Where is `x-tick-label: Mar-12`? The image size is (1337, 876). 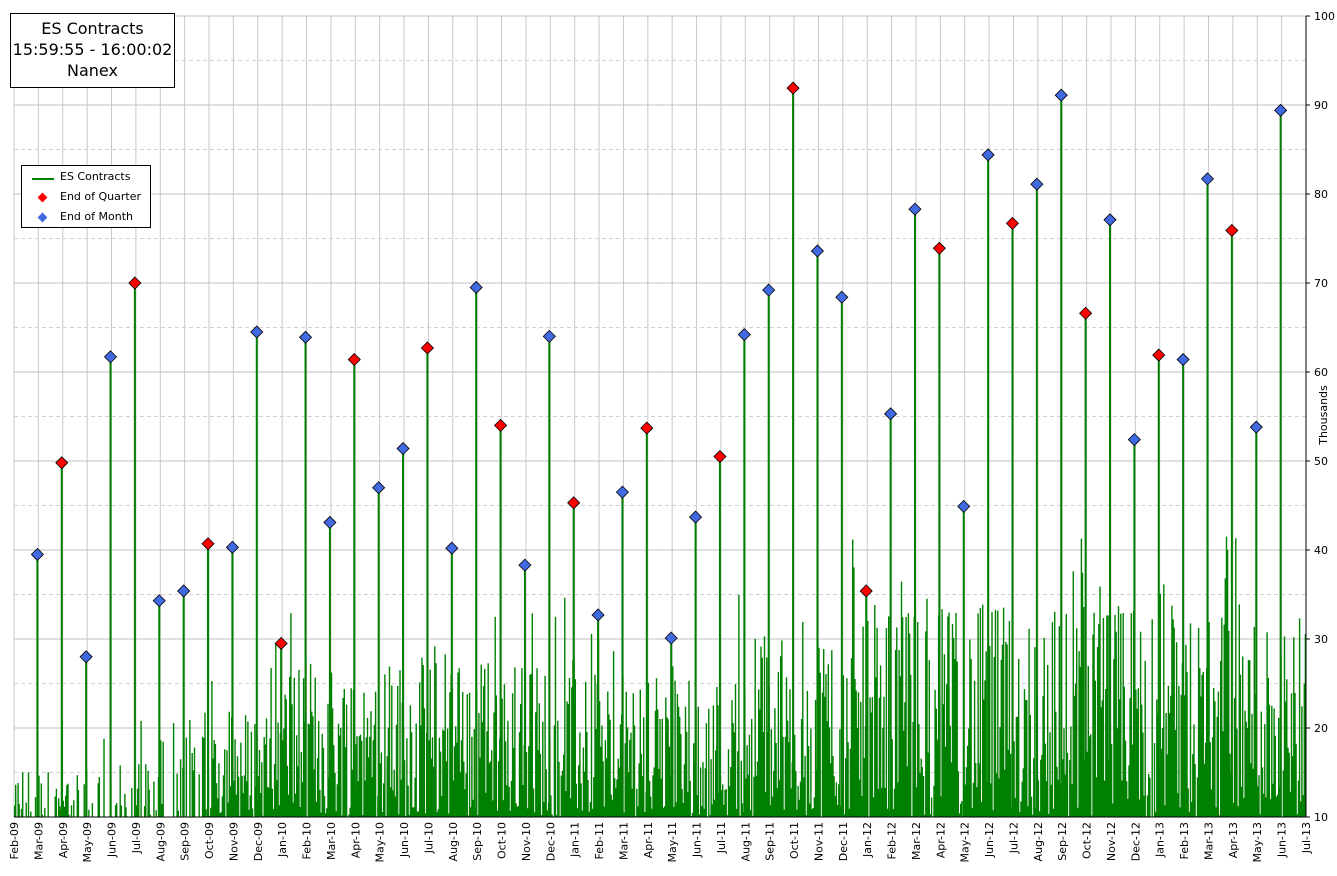 x-tick-label: Mar-12 is located at coordinates (916, 841).